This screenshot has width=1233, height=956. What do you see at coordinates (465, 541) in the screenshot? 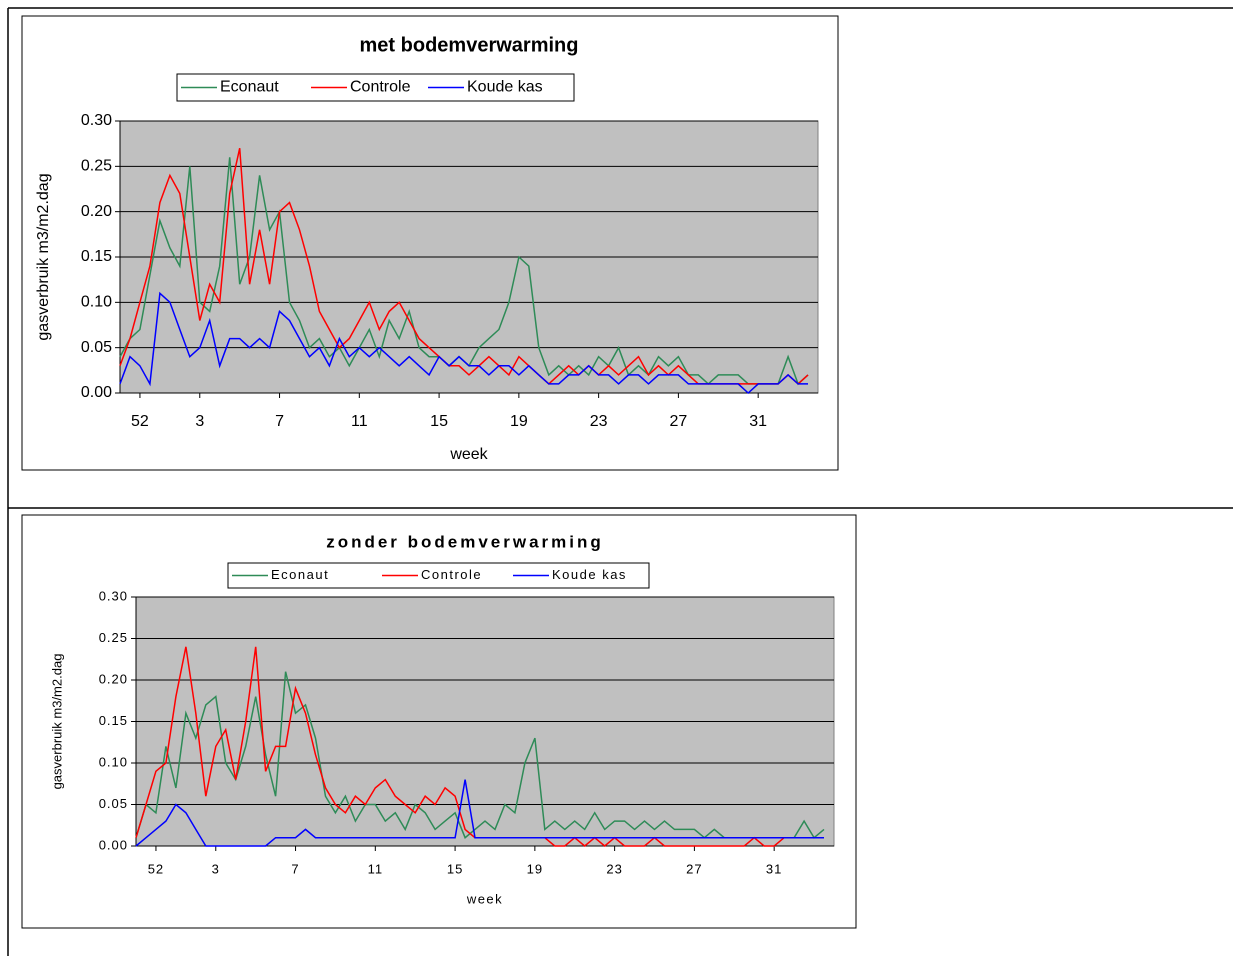
I see `chart-title: zonder bodemverwarming` at bounding box center [465, 541].